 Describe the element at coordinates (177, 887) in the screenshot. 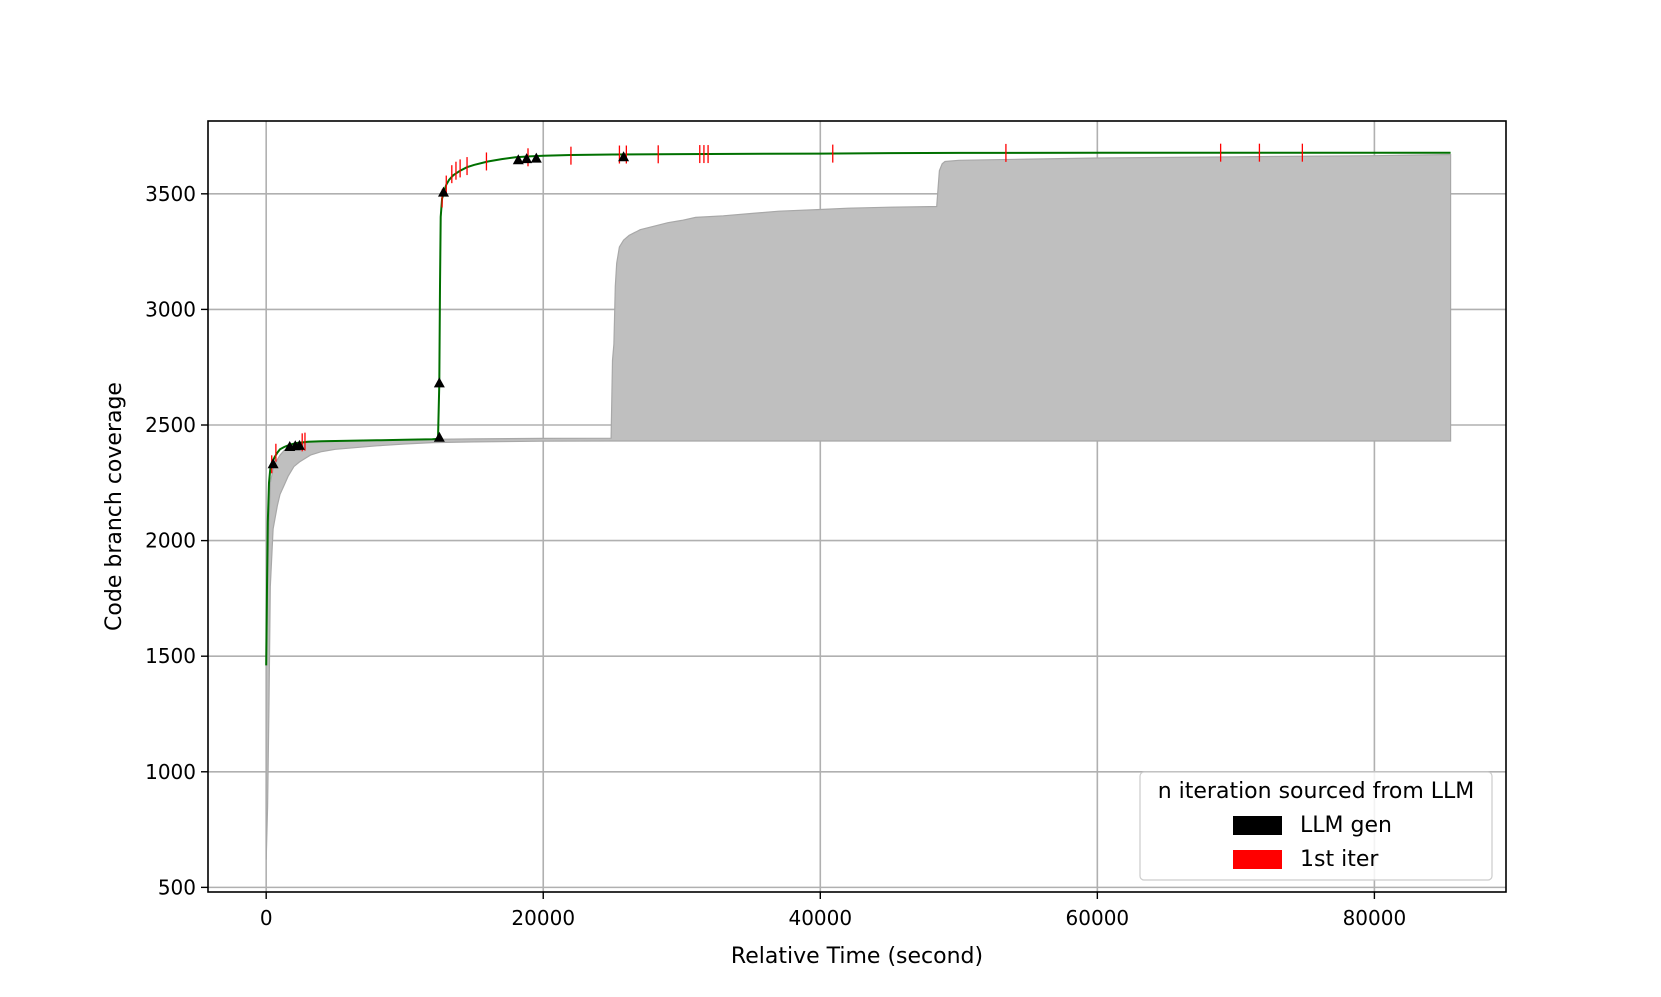

I see `y-tick-label: 500` at that location.